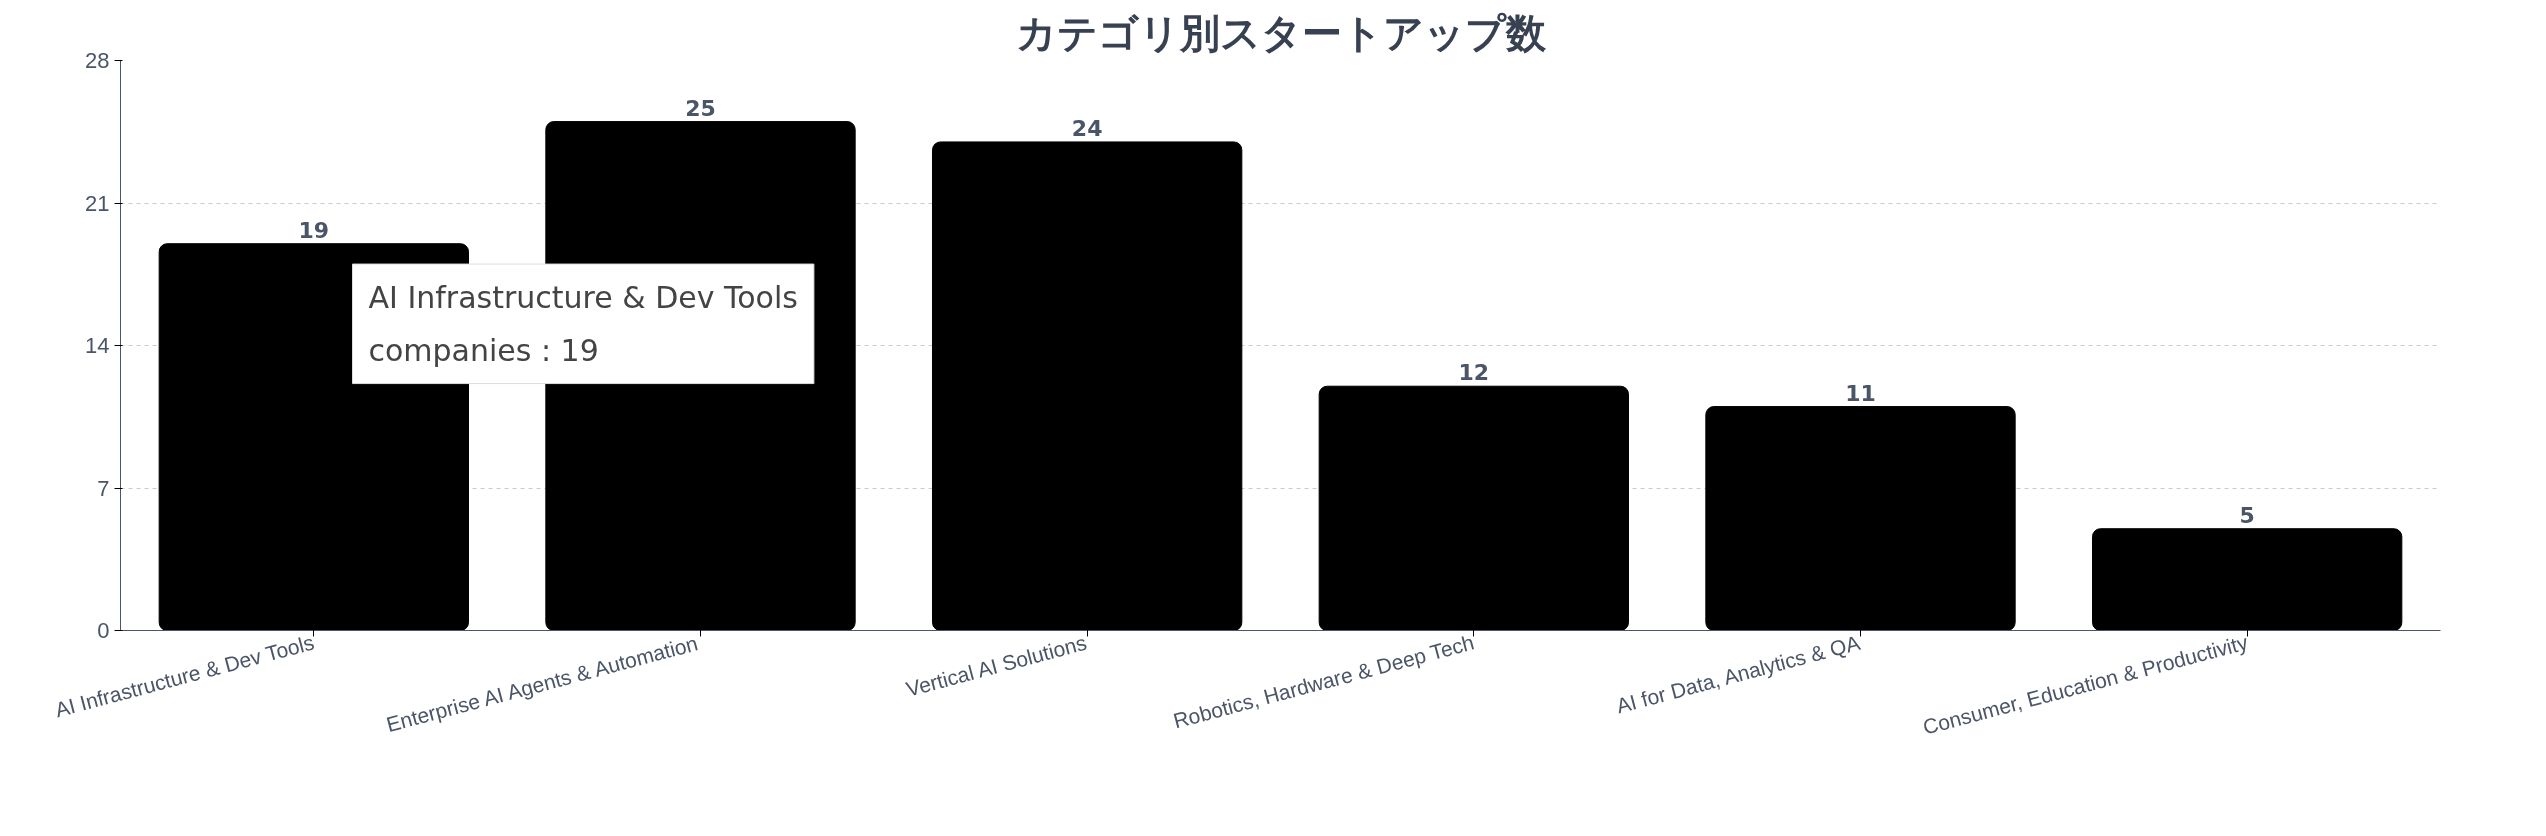  What do you see at coordinates (314, 230) in the screenshot?
I see `data-label: 19` at bounding box center [314, 230].